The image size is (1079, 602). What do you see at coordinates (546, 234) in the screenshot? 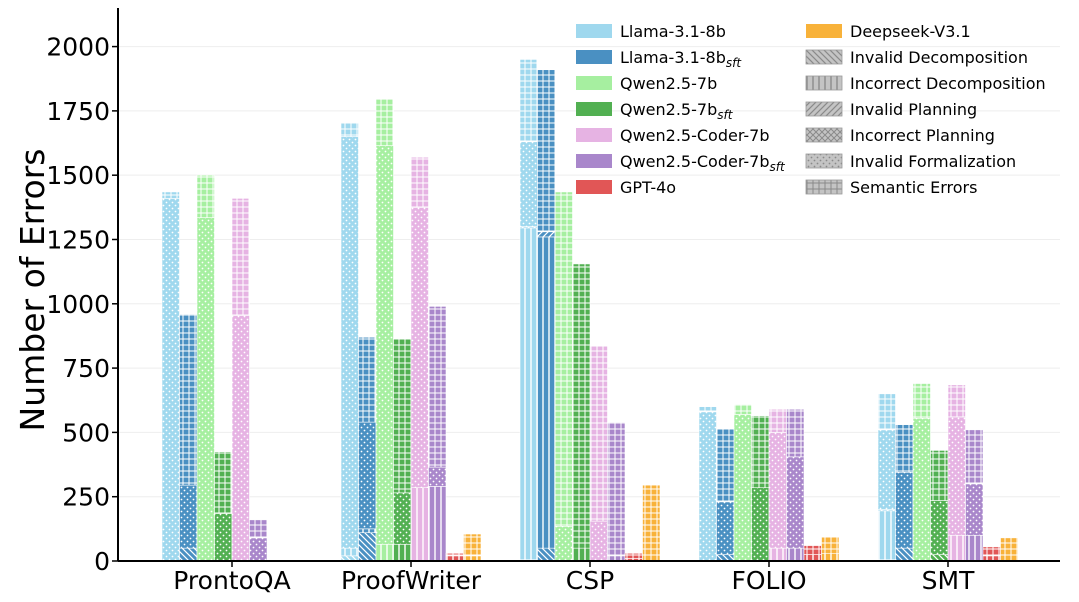
I see `bar-segment-Llama-3.1-8b_sft-CSP-invalid-planning` at bounding box center [546, 234].